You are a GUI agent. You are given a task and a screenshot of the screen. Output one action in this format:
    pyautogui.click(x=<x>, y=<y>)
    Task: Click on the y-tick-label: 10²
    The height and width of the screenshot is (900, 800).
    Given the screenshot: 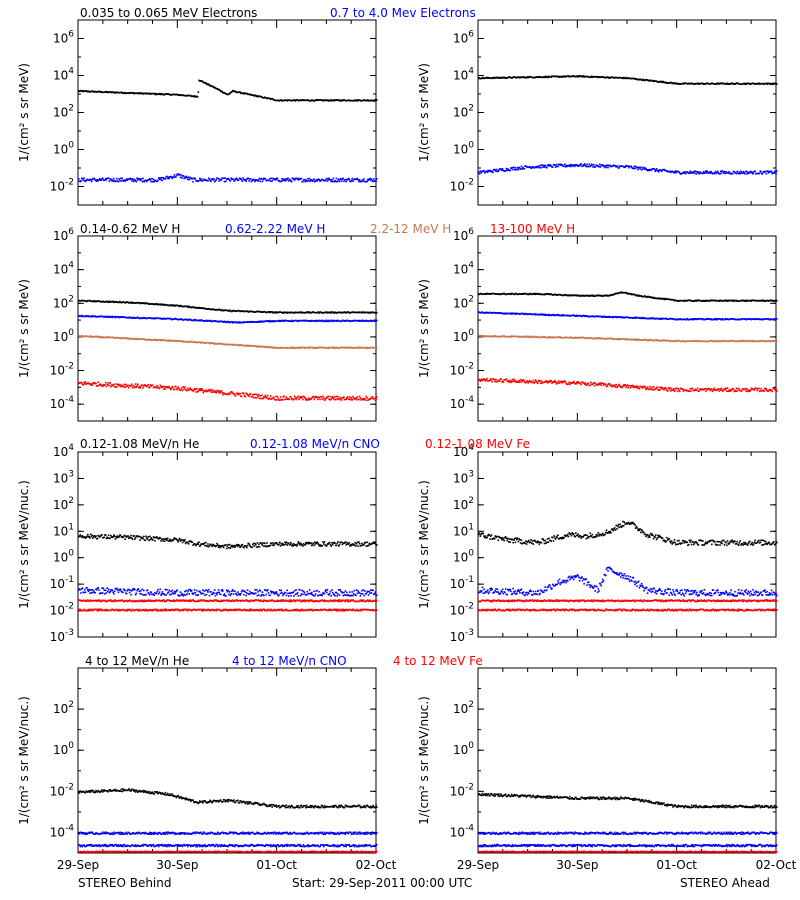 What is the action you would take?
    pyautogui.click(x=63, y=112)
    